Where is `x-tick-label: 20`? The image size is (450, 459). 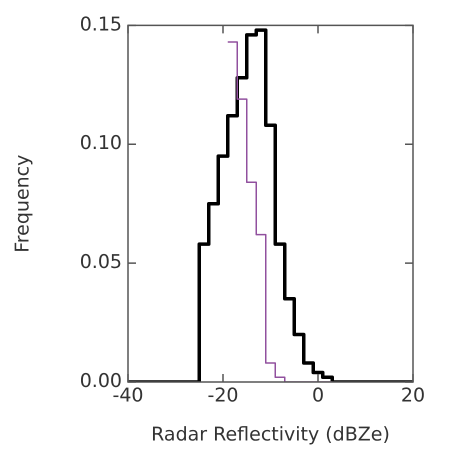 x-tick-label: 20 is located at coordinates (413, 395).